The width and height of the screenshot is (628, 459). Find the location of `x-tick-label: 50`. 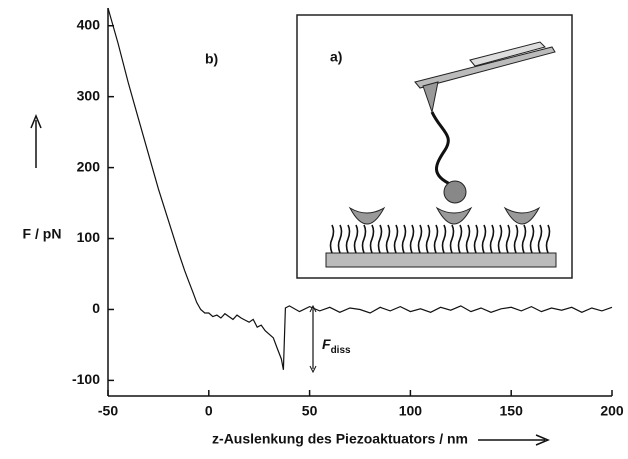

x-tick-label: 50 is located at coordinates (310, 411).